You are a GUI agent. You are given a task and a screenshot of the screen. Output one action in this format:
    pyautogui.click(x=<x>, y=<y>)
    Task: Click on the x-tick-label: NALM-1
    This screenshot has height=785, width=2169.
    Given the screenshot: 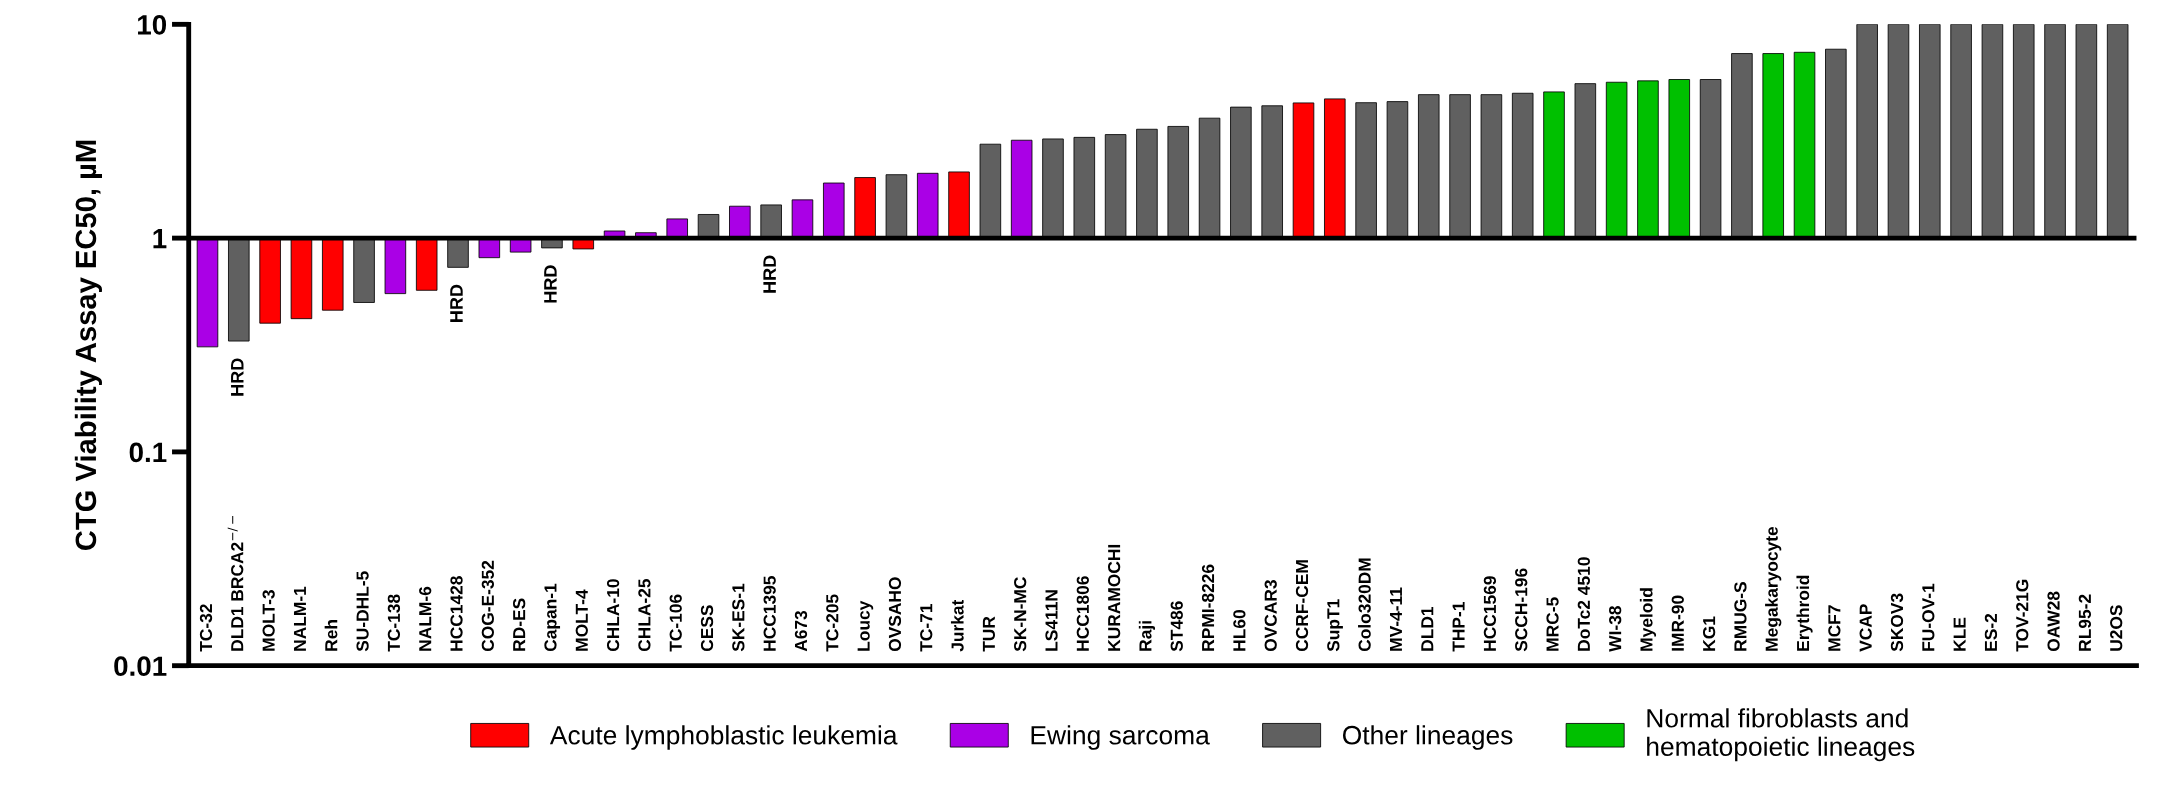 What is the action you would take?
    pyautogui.click(x=299, y=618)
    